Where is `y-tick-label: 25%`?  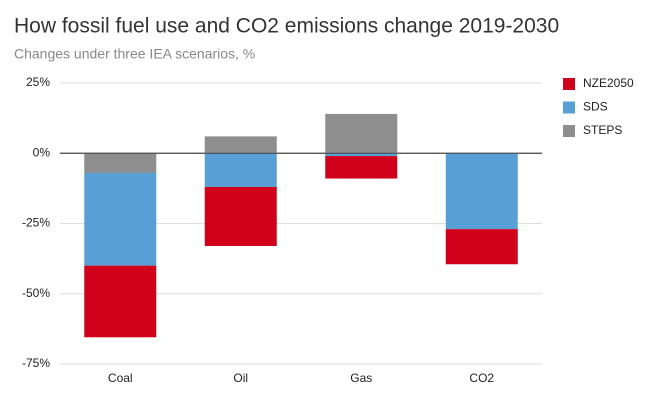 y-tick-label: 25% is located at coordinates (38, 82).